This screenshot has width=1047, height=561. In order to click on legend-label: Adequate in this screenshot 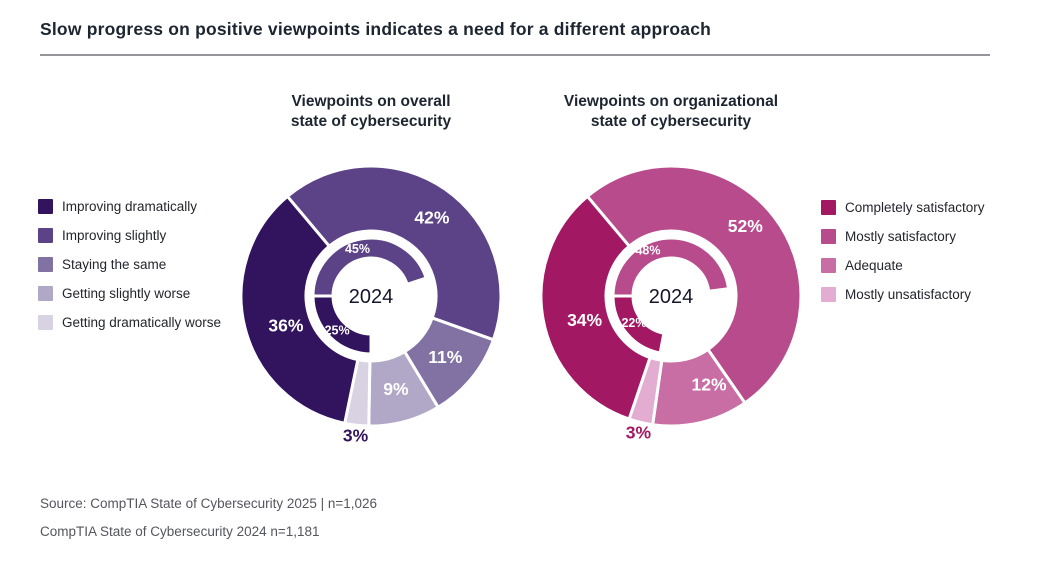, I will do `click(874, 265)`.